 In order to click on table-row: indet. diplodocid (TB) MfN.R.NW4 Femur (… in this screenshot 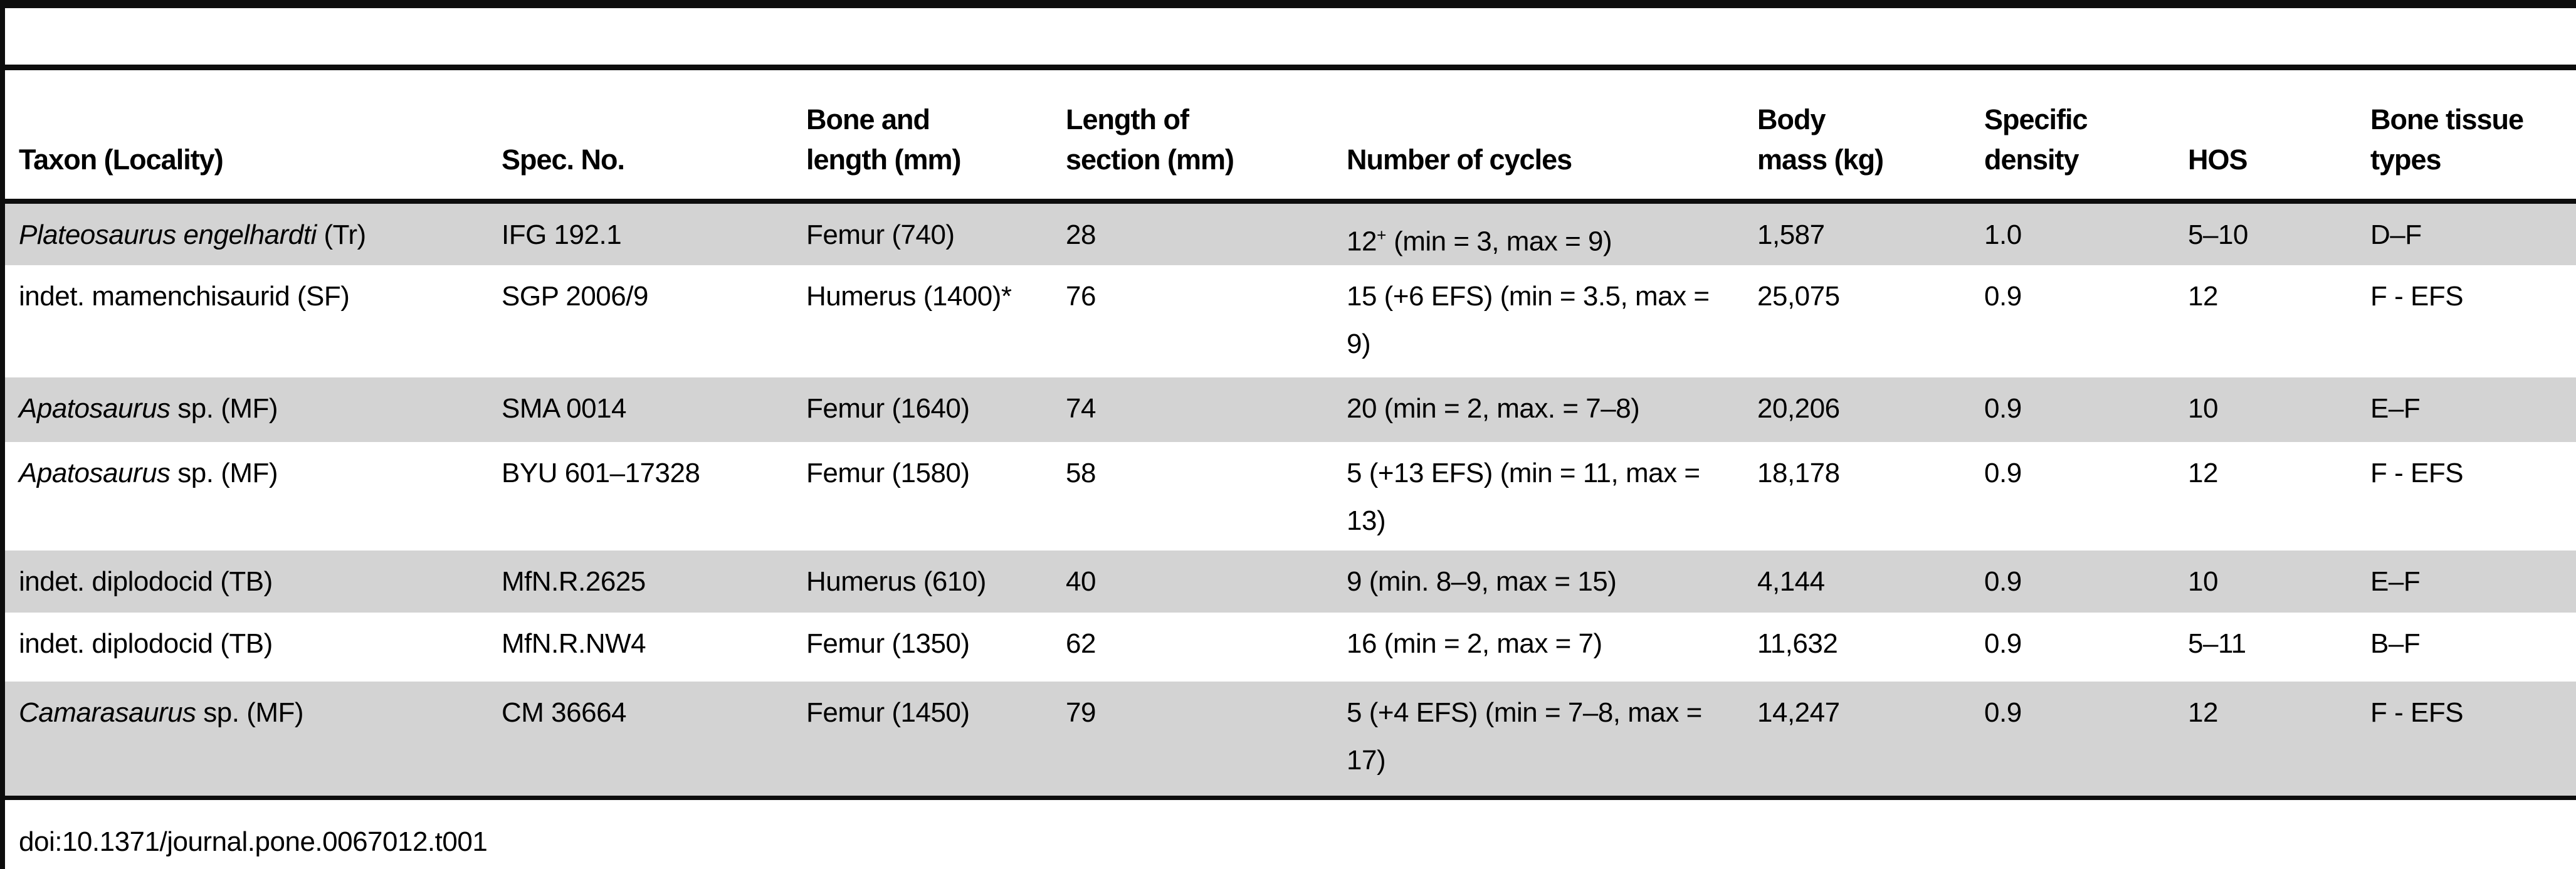, I will do `click(1291, 647)`.